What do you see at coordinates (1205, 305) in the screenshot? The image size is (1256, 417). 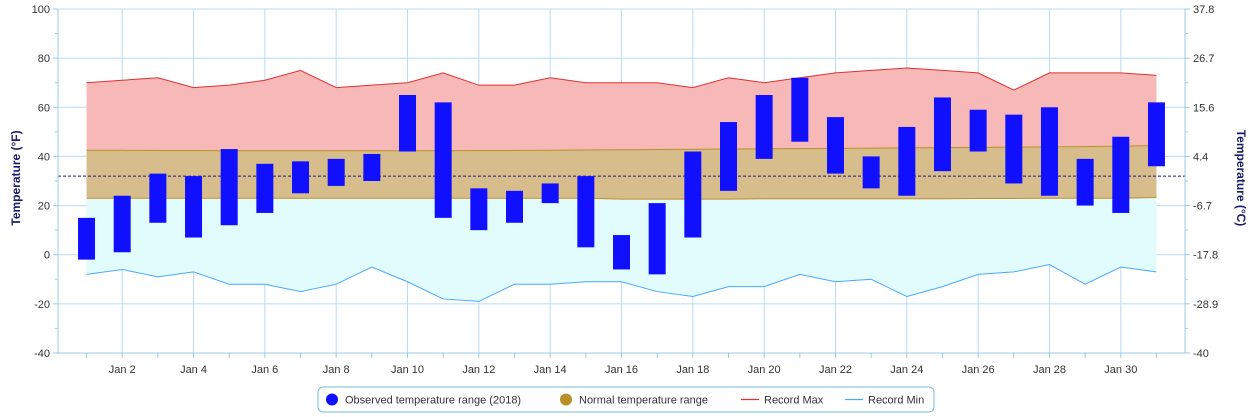 I see `y-tick-label-right: -28.9` at bounding box center [1205, 305].